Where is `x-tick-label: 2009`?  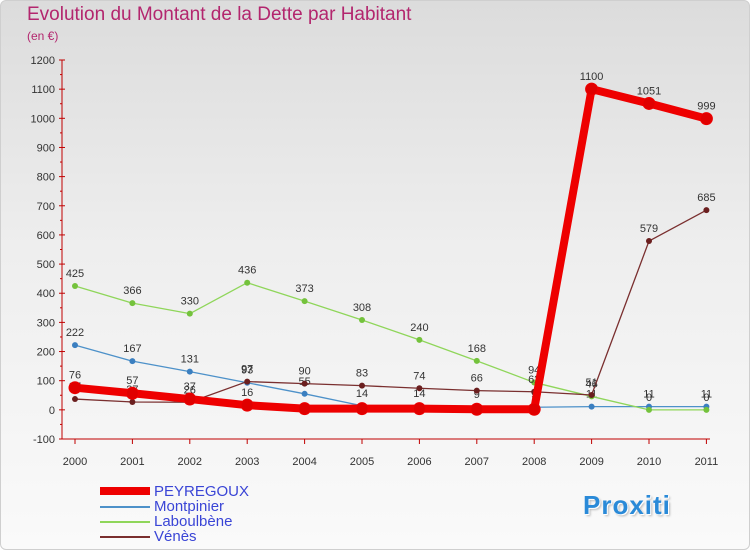 x-tick-label: 2009 is located at coordinates (591, 462).